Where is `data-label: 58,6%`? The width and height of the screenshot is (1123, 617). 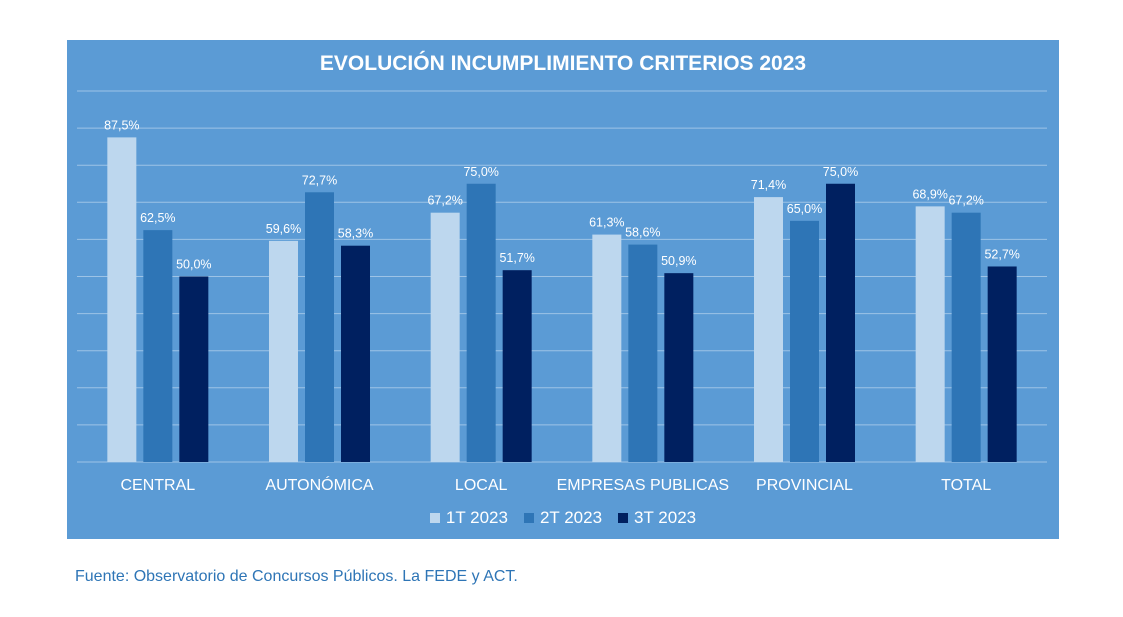
data-label: 58,6% is located at coordinates (642, 233).